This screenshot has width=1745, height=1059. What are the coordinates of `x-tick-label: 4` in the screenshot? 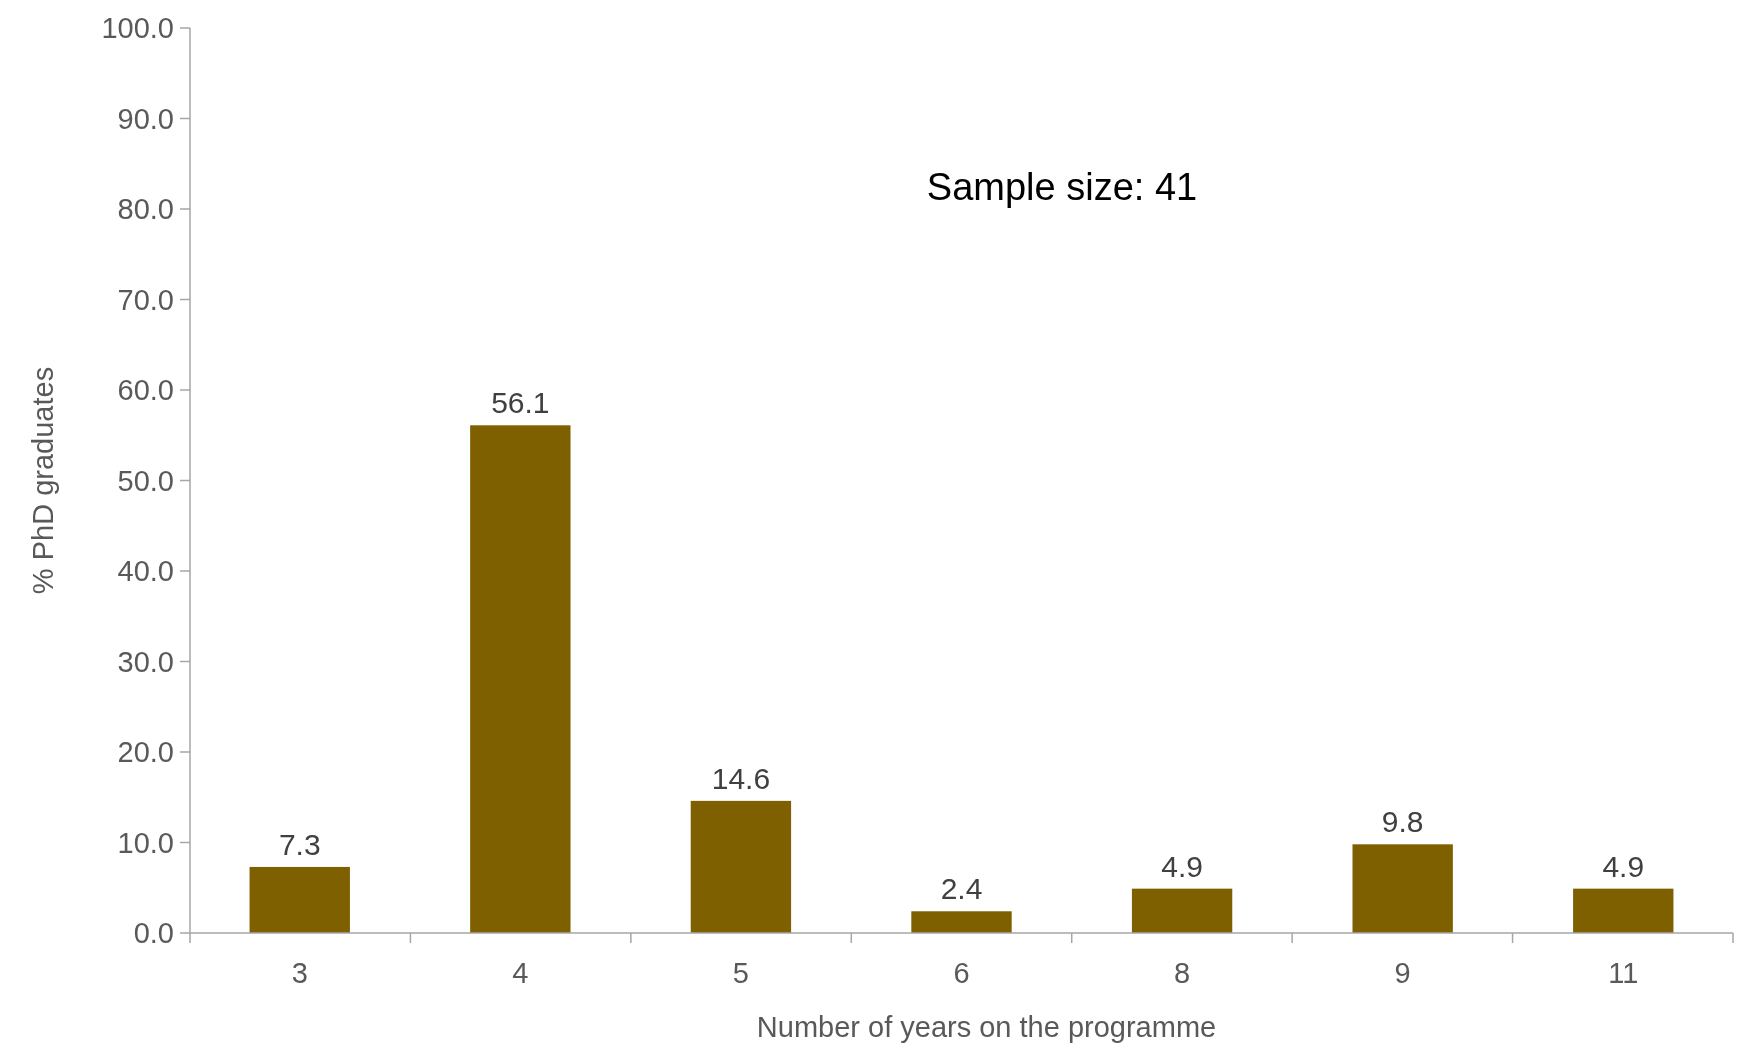 It's located at (520, 973).